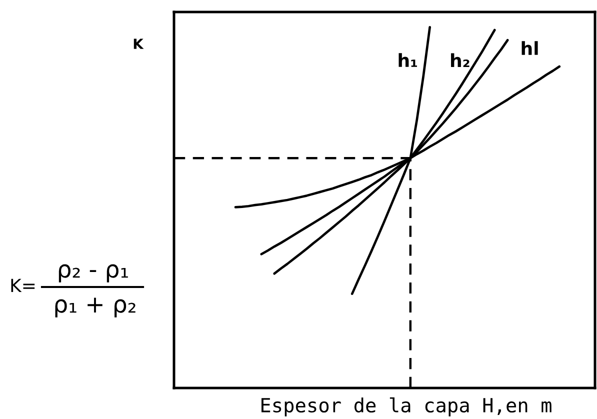  I want to click on text: K=, so click(23, 285).